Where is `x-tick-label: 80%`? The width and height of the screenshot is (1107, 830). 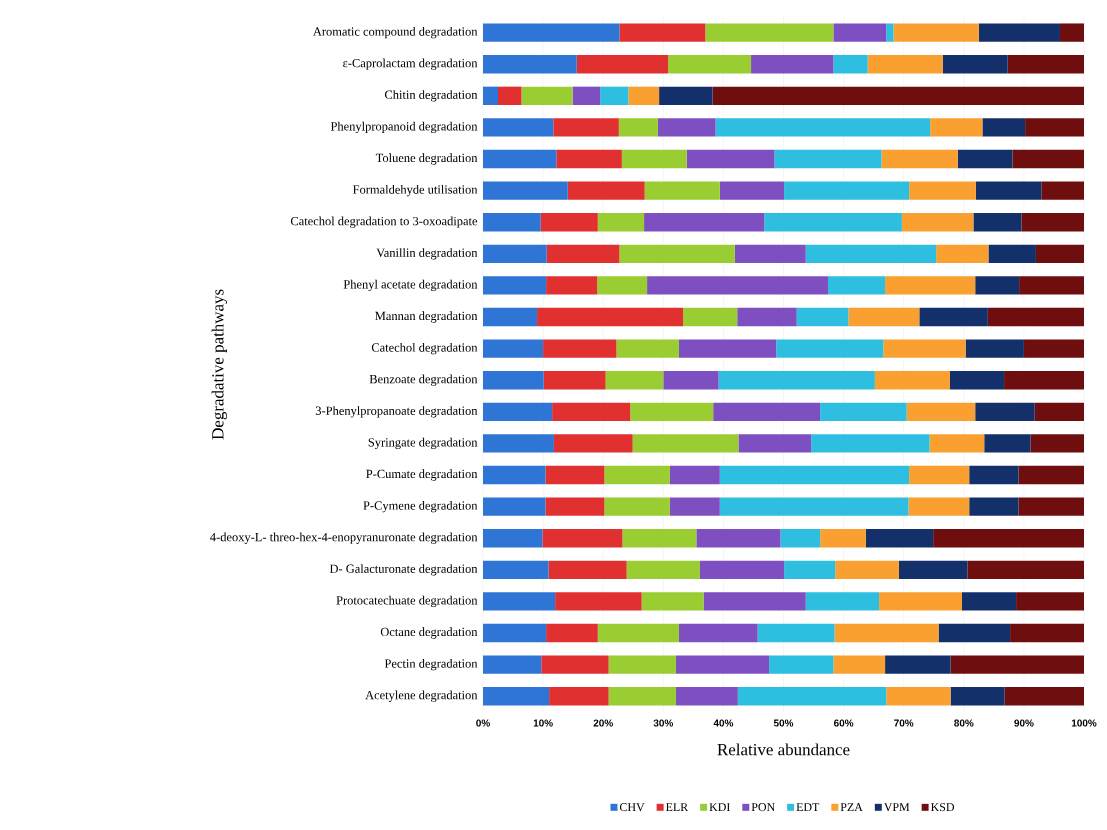
x-tick-label: 80% is located at coordinates (964, 723).